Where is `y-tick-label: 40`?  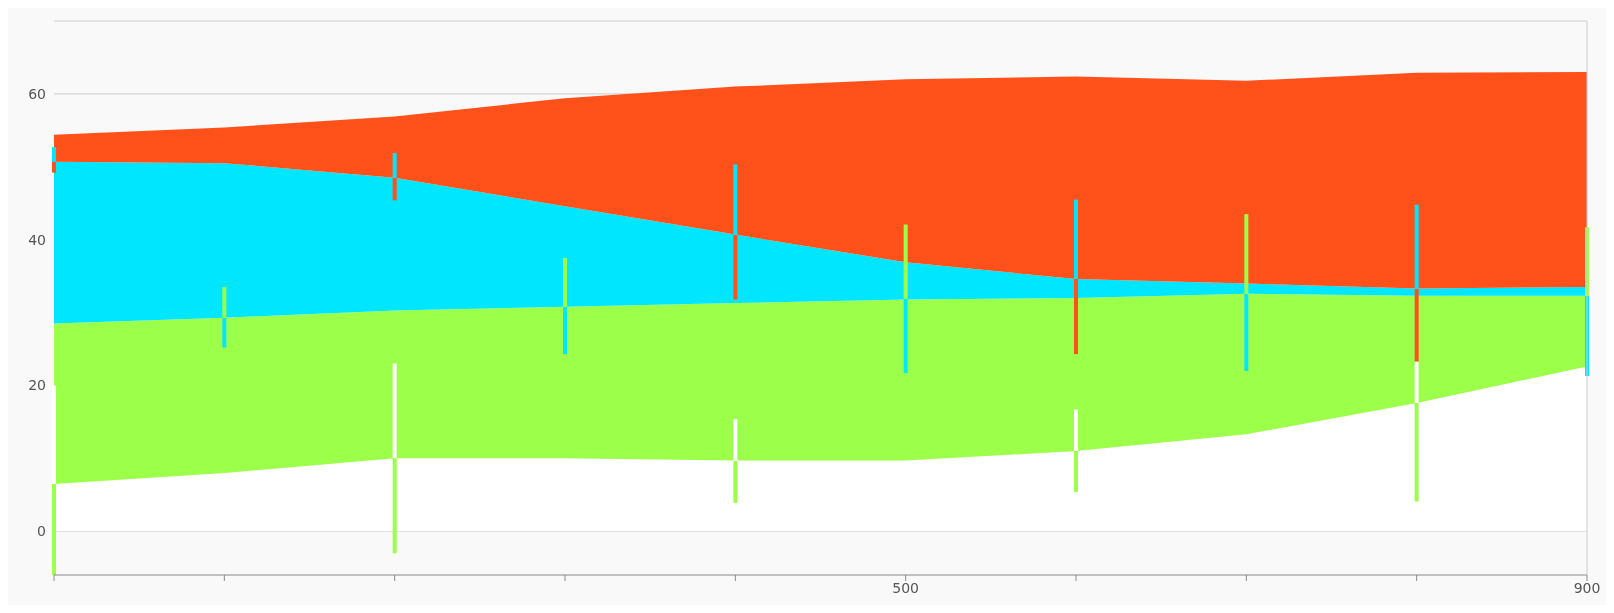 y-tick-label: 40 is located at coordinates (37, 239).